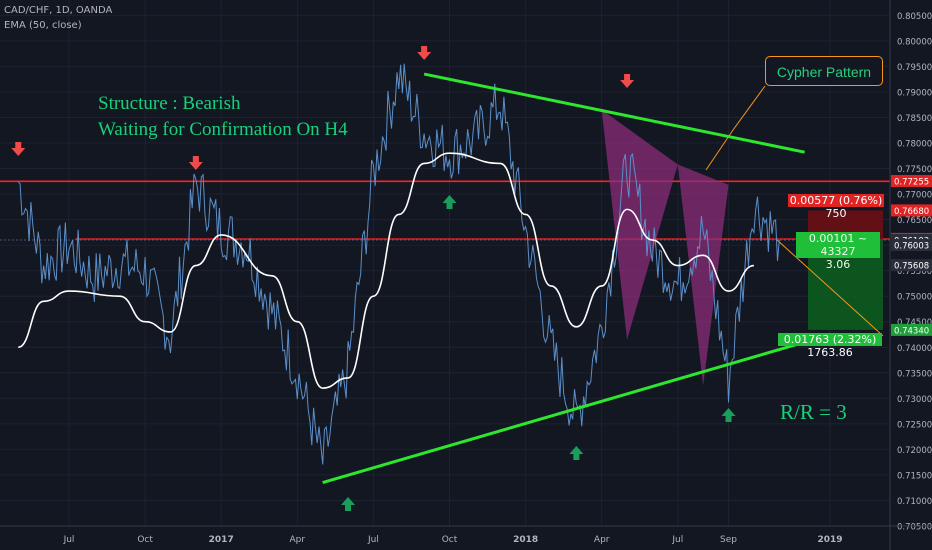 This screenshot has height=550, width=932. Describe the element at coordinates (703, 275) in the screenshot. I see `cypher-bcd-triangle` at that location.